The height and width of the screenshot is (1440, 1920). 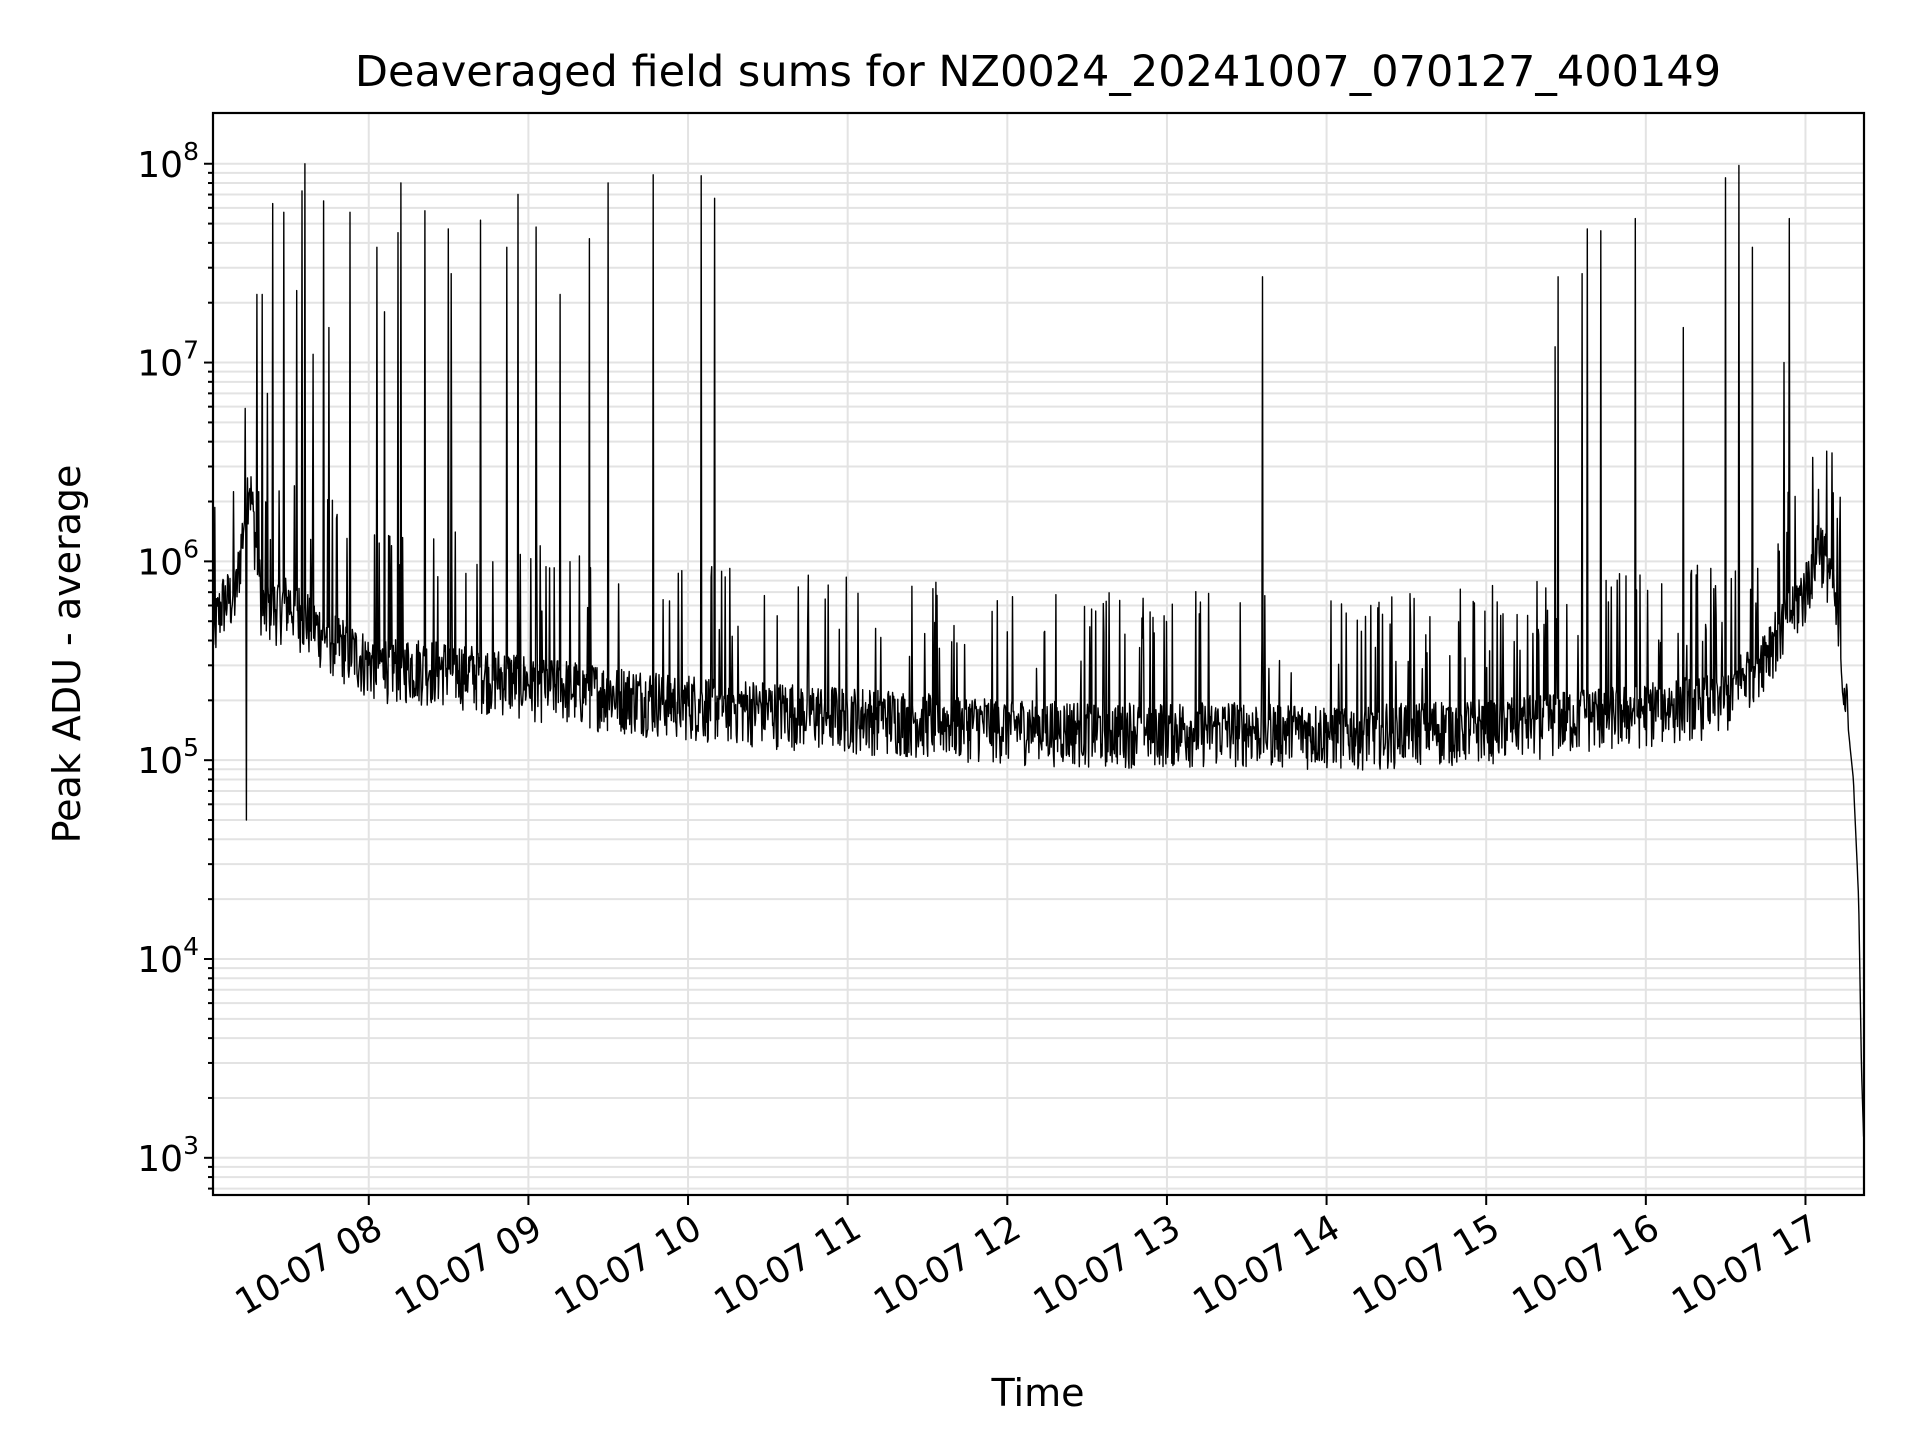 What do you see at coordinates (1038, 1393) in the screenshot?
I see `x-axis-label: Time` at bounding box center [1038, 1393].